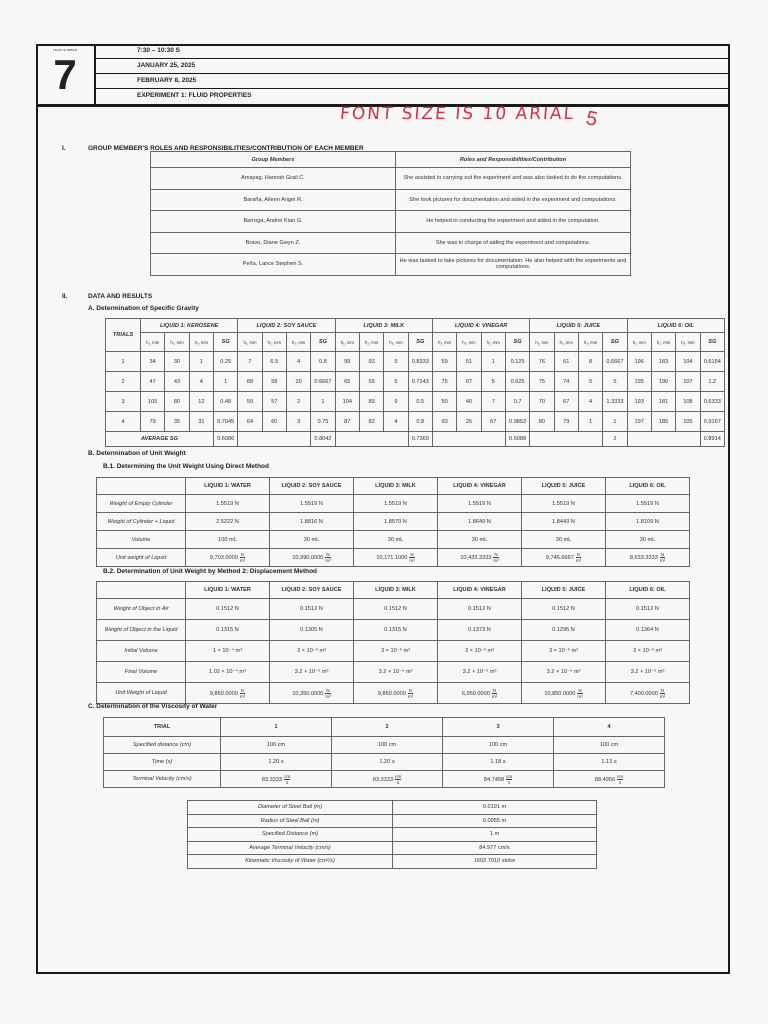  What do you see at coordinates (559, 557) in the screenshot?
I see `cell-value: 9,746.6667` at bounding box center [559, 557].